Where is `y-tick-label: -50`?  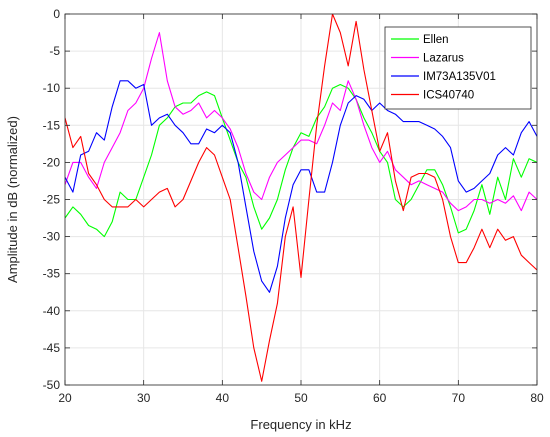
y-tick-label: -50 is located at coordinates (52, 385).